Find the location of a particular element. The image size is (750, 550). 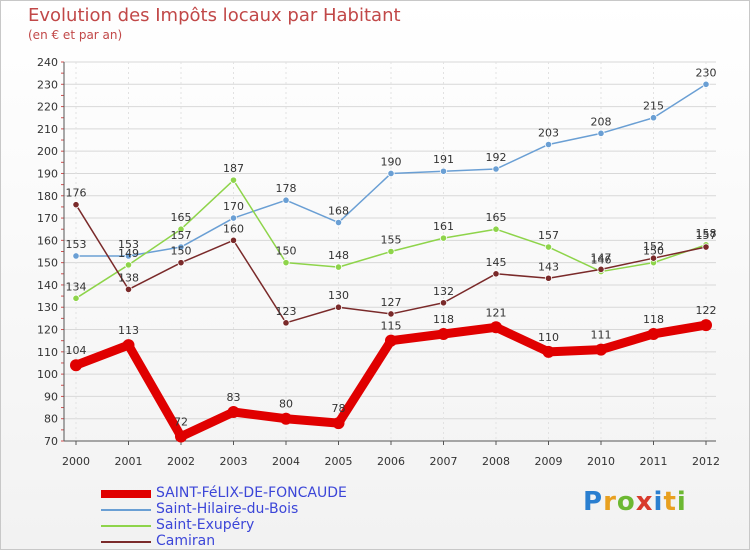

data-label: 134 is located at coordinates (76, 286).